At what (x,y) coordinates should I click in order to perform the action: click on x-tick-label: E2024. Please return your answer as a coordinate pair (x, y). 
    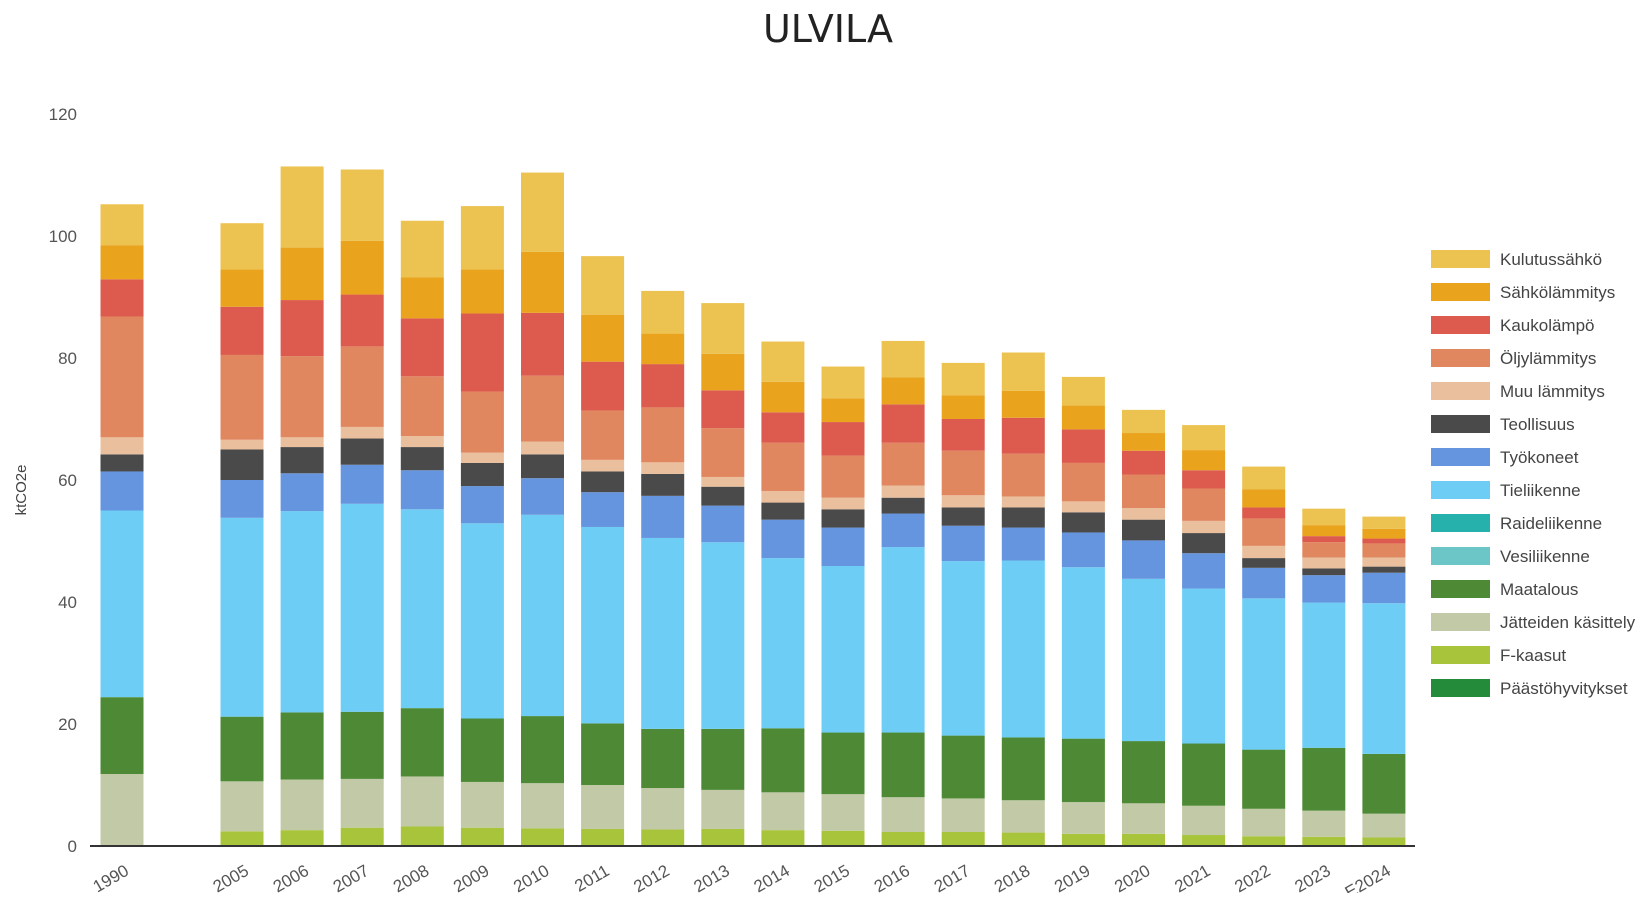
    Looking at the image, I should click on (1368, 877).